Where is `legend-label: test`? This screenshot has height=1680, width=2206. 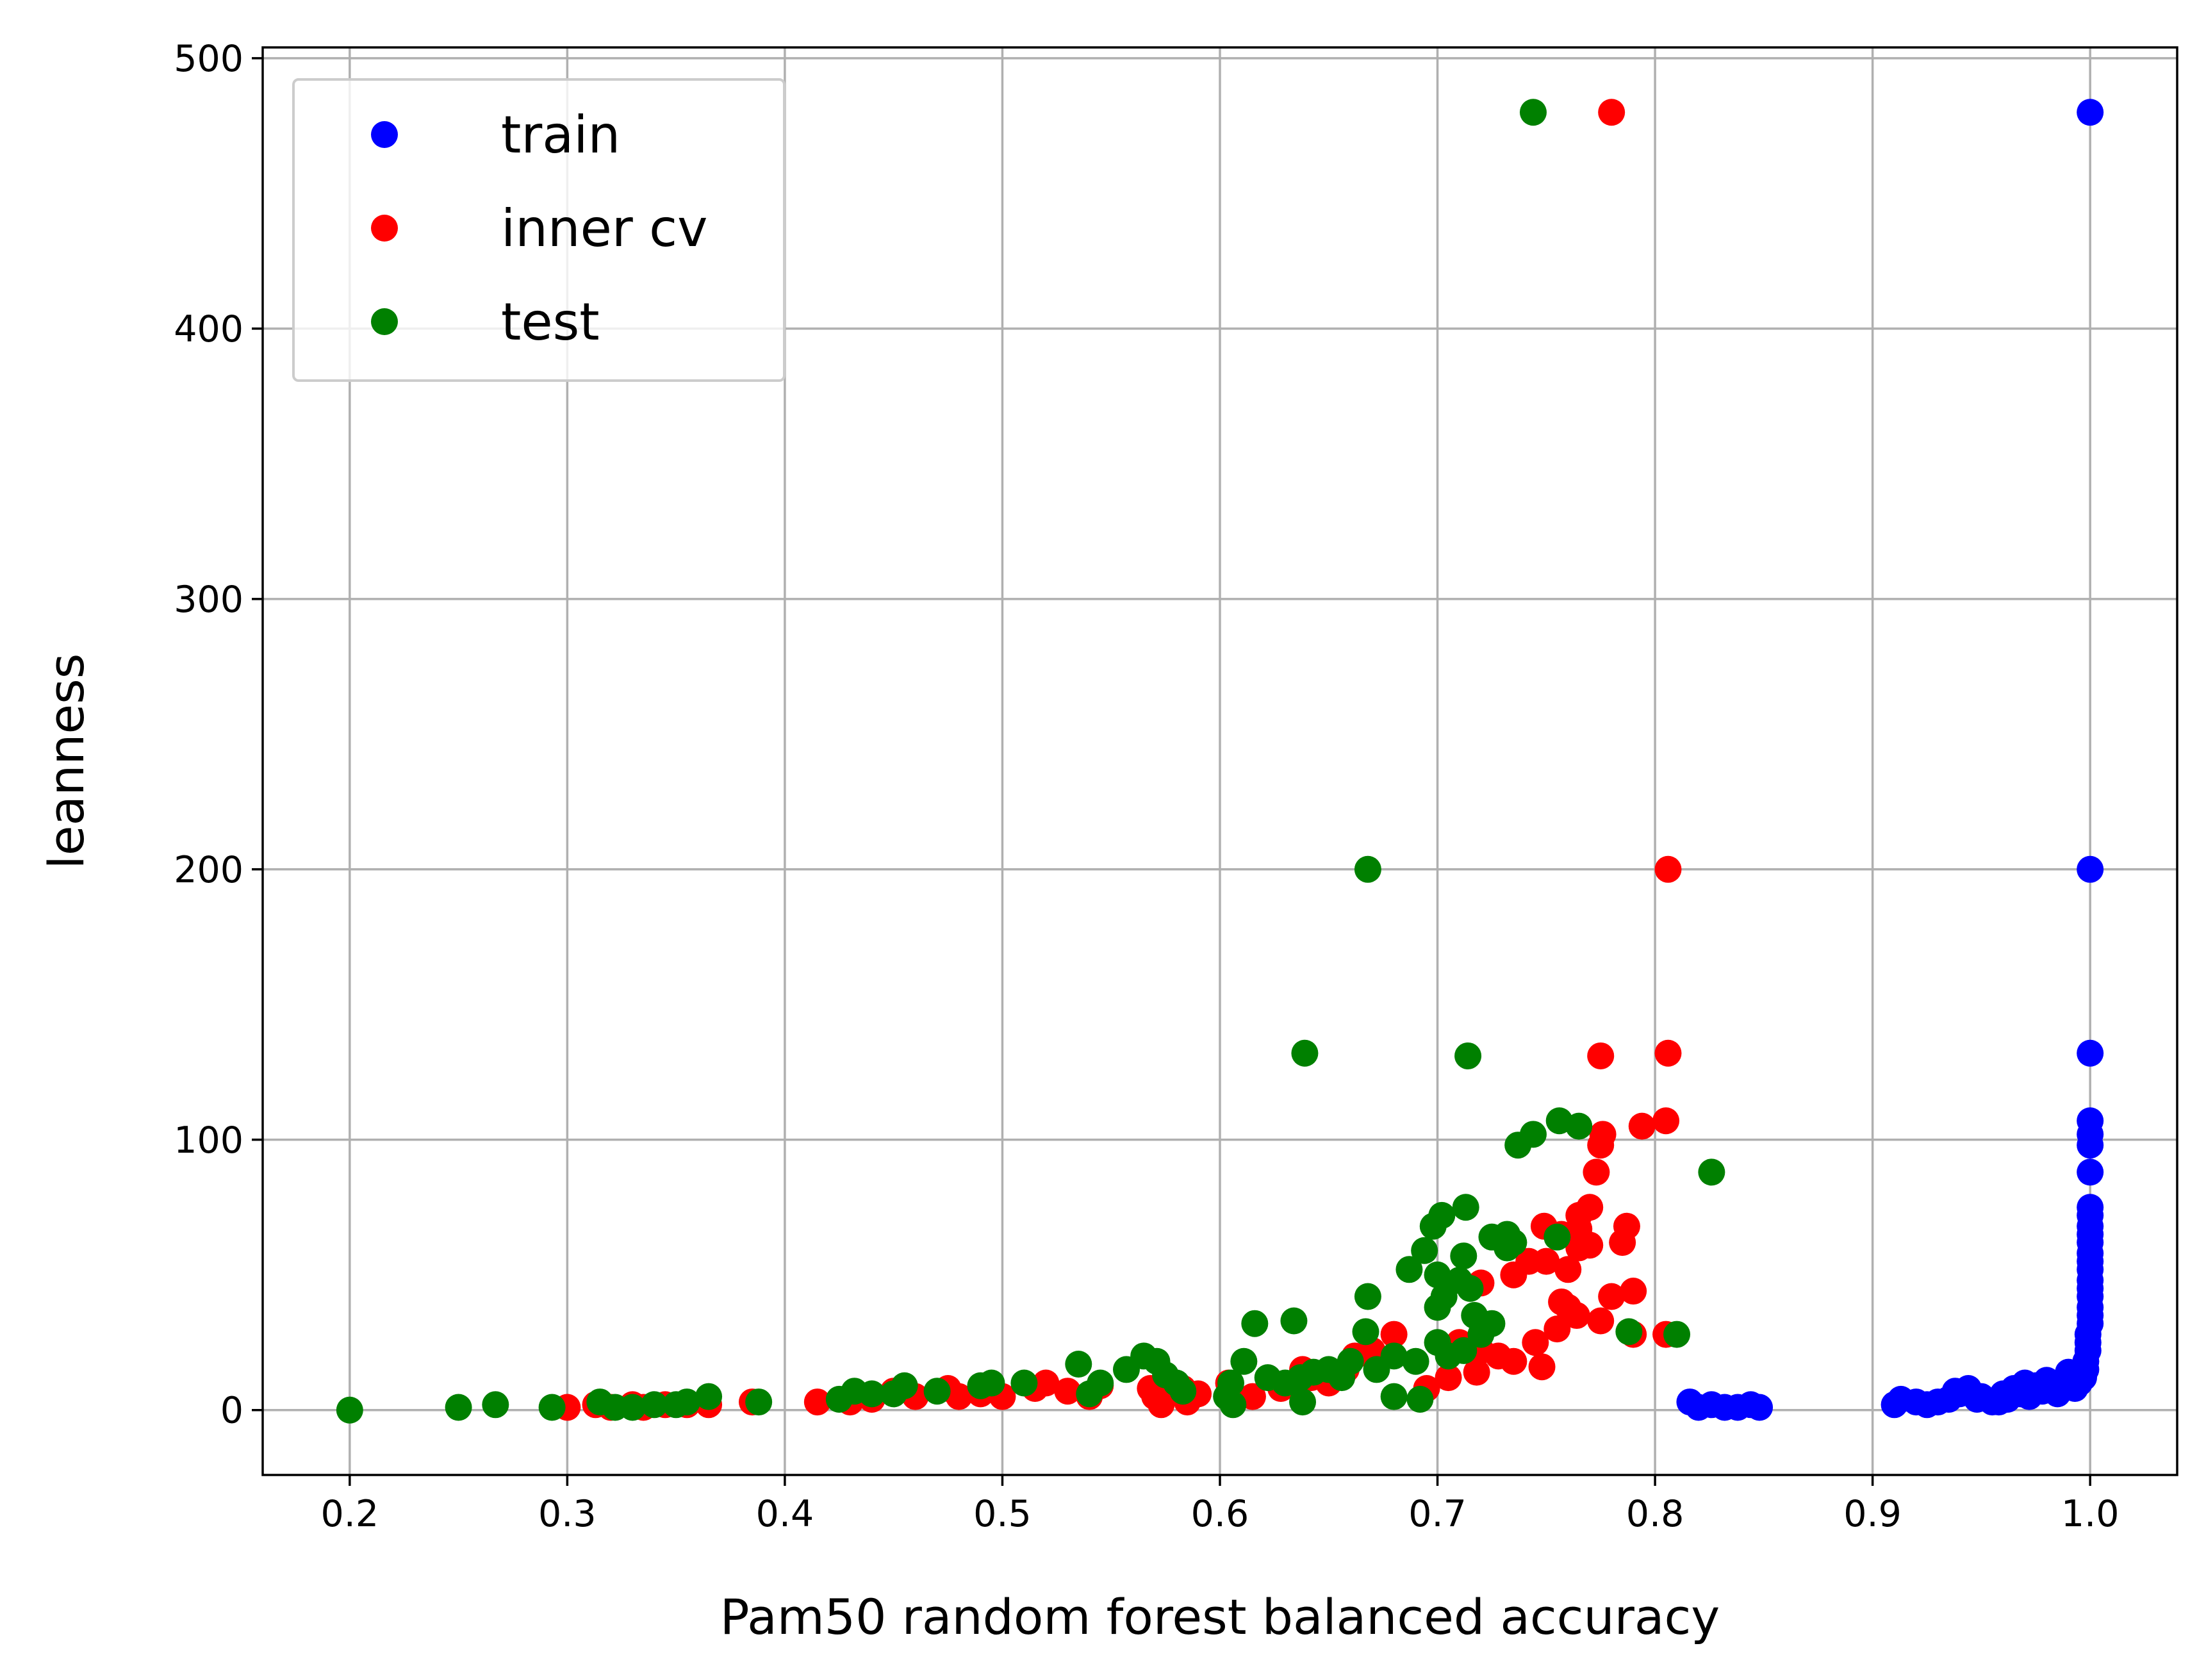
legend-label: test is located at coordinates (550, 322).